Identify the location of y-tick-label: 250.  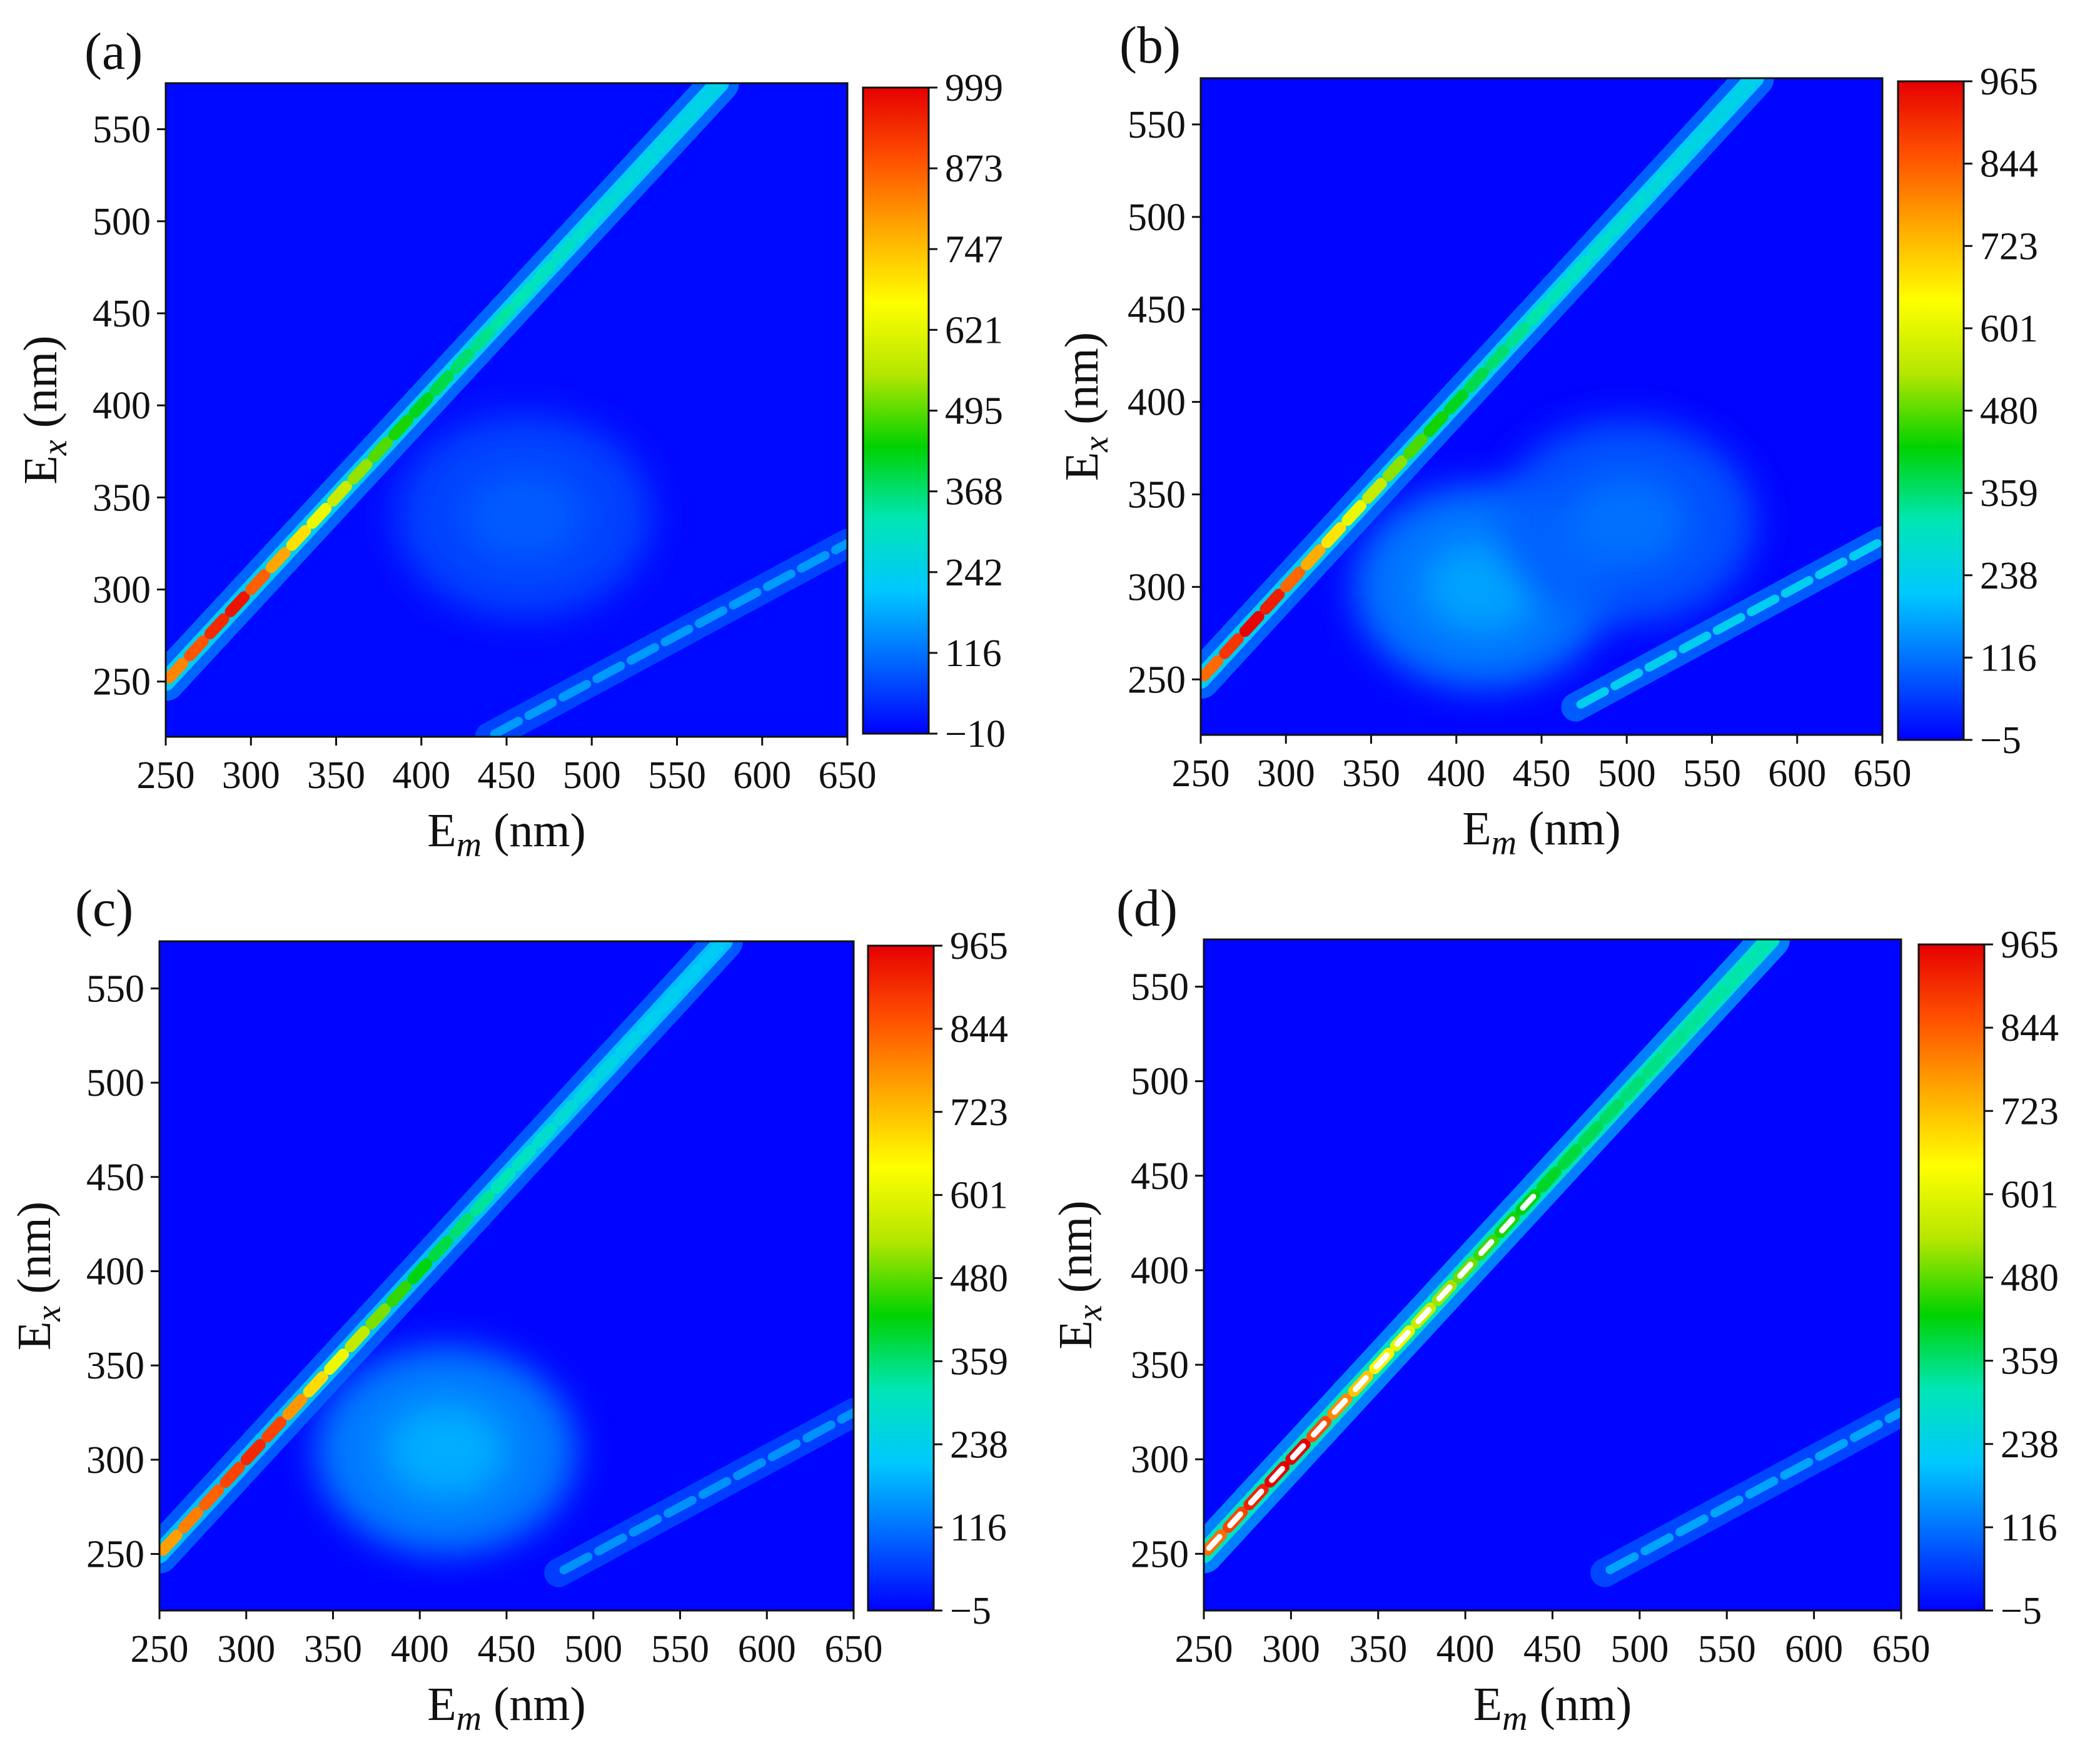
(1160, 1554).